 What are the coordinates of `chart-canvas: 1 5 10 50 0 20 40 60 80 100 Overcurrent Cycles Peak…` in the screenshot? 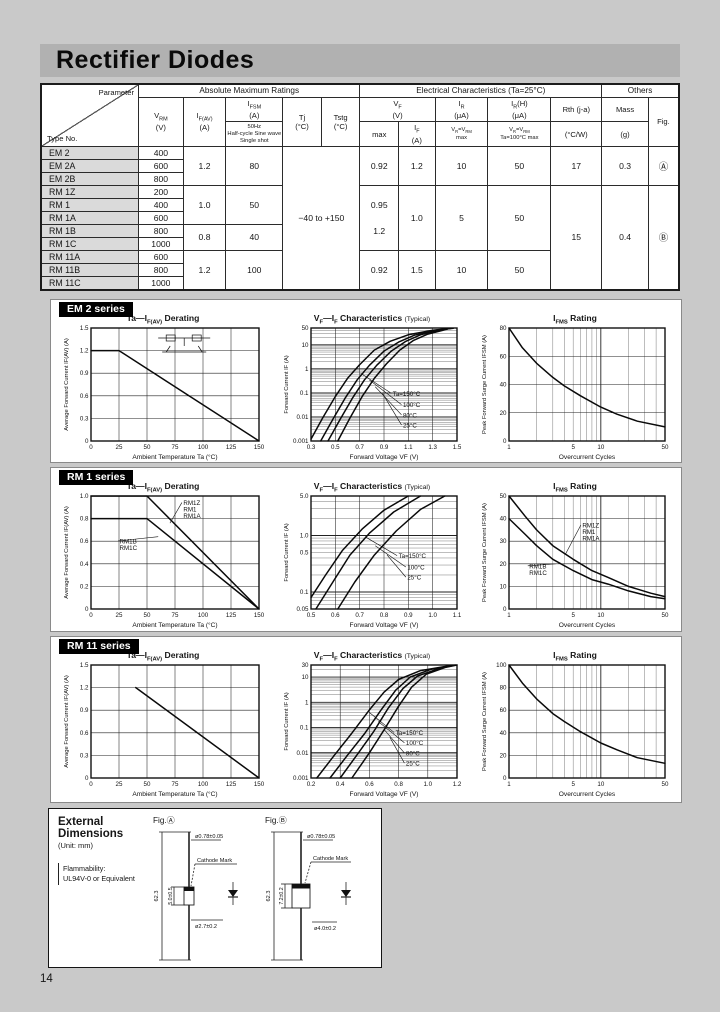 It's located at (575, 730).